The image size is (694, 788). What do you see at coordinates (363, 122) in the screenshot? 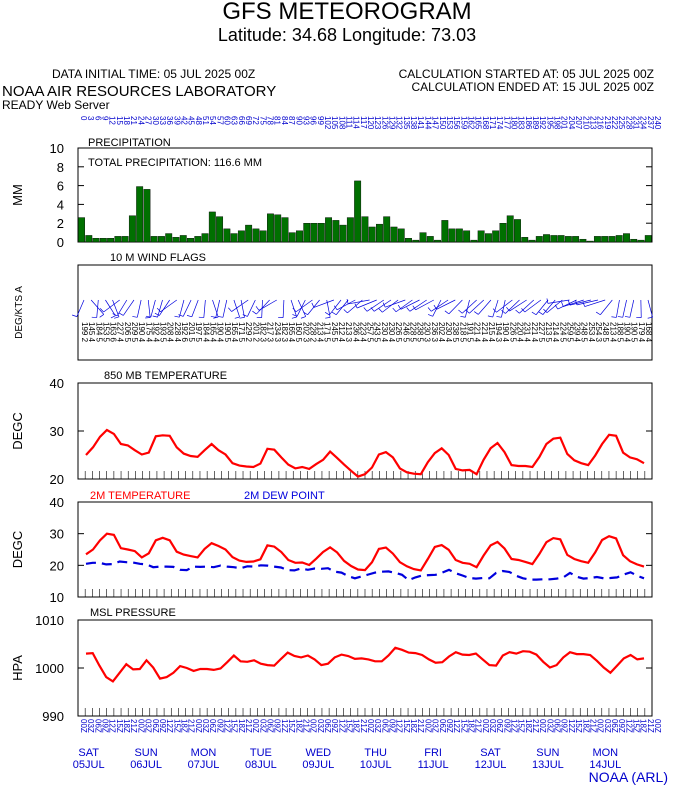
I see `forecast-hour-label: 117` at bounding box center [363, 122].